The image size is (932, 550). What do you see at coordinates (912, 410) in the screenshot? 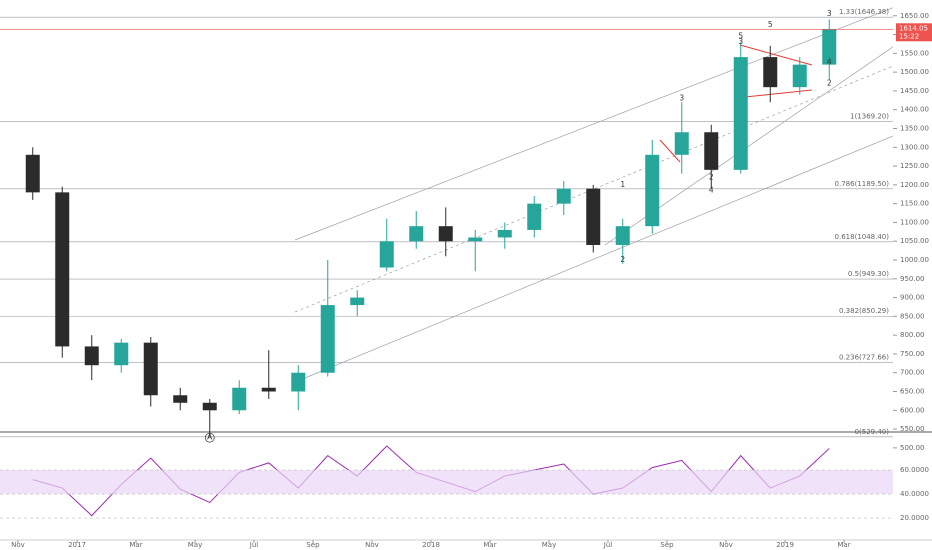
I see `y-tick-label: 600.00` at bounding box center [912, 410].